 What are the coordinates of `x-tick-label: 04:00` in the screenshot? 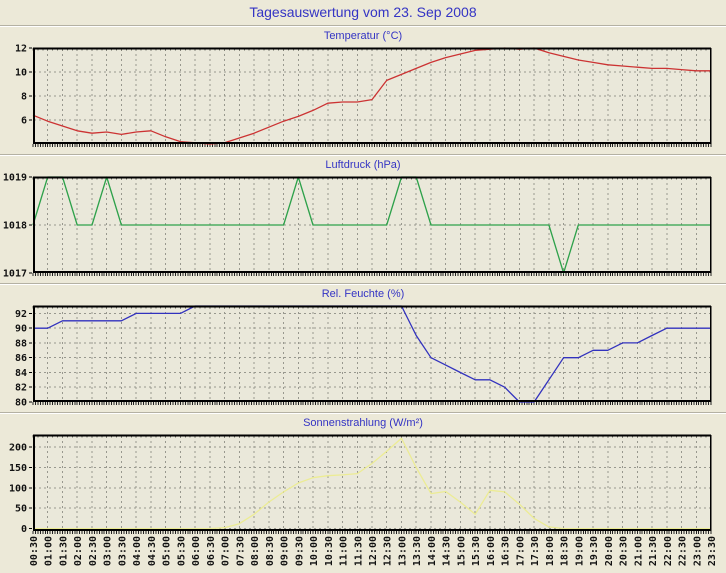 It's located at (137, 551).